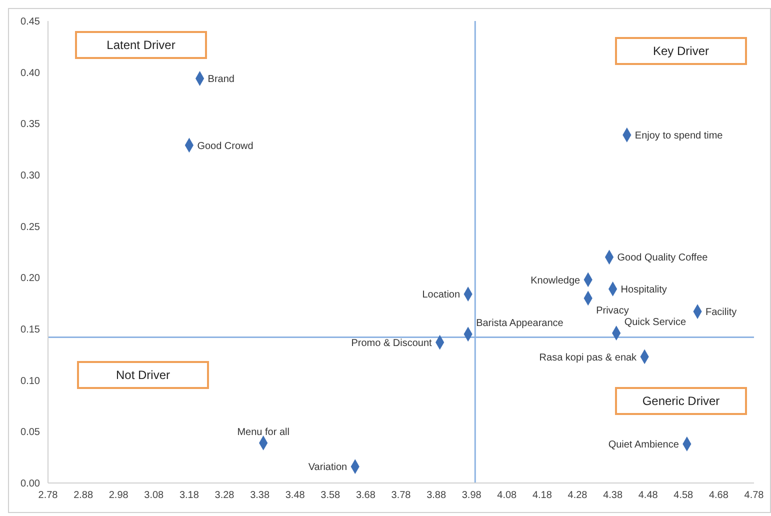 The image size is (771, 516). Describe the element at coordinates (662, 258) in the screenshot. I see `annotation: Good Quality Coffee` at that location.